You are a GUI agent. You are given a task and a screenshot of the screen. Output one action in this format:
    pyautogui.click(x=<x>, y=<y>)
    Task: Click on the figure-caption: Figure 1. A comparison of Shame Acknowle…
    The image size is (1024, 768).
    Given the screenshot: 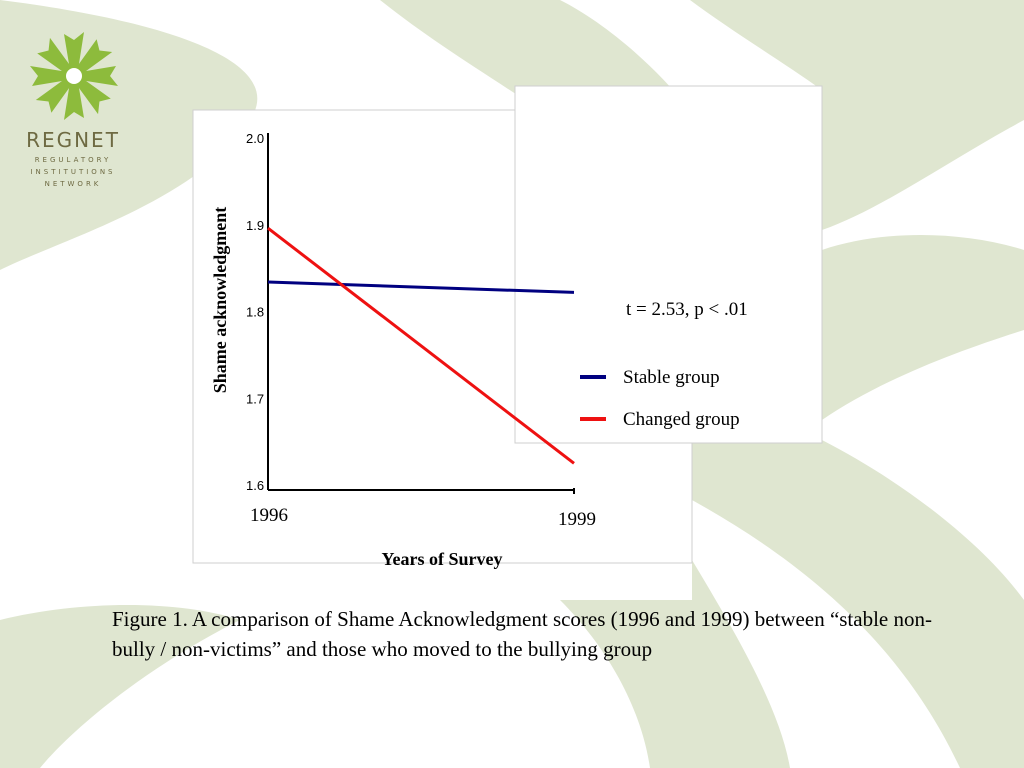 What is the action you would take?
    pyautogui.click(x=522, y=634)
    